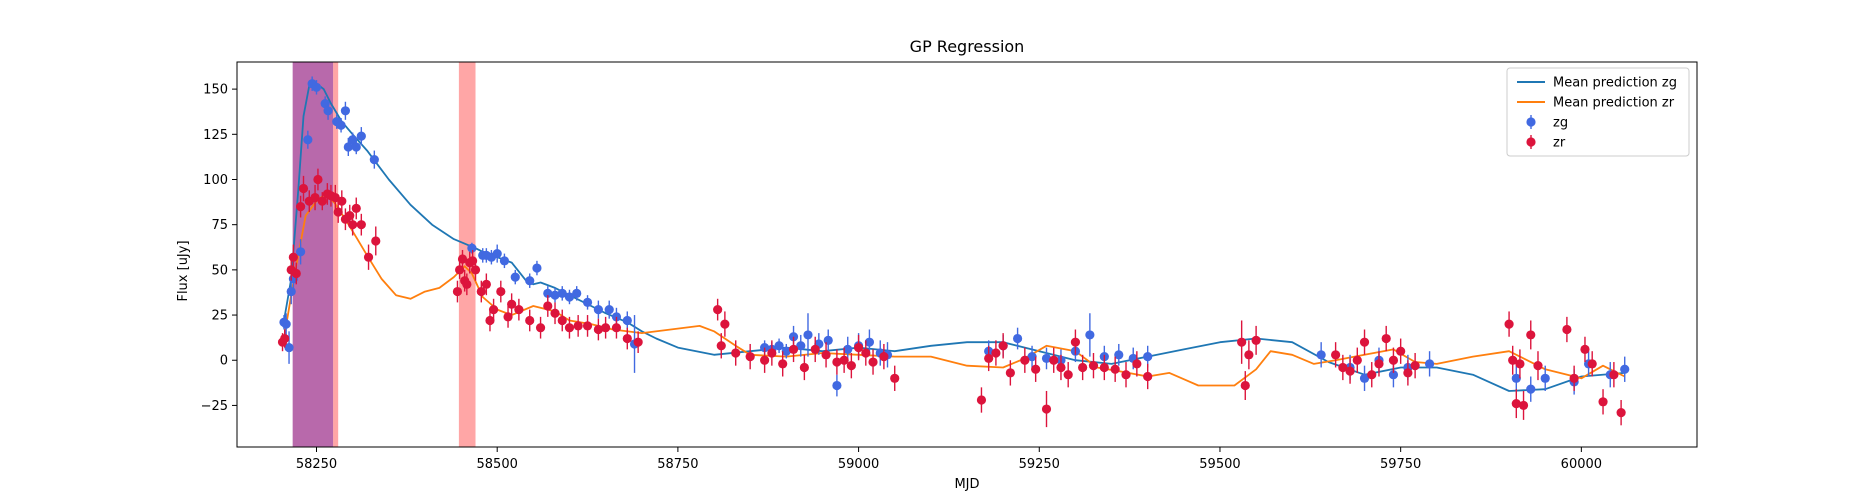 This screenshot has height=500, width=1875. Describe the element at coordinates (1400, 464) in the screenshot. I see `x-tick-label: 59750` at that location.